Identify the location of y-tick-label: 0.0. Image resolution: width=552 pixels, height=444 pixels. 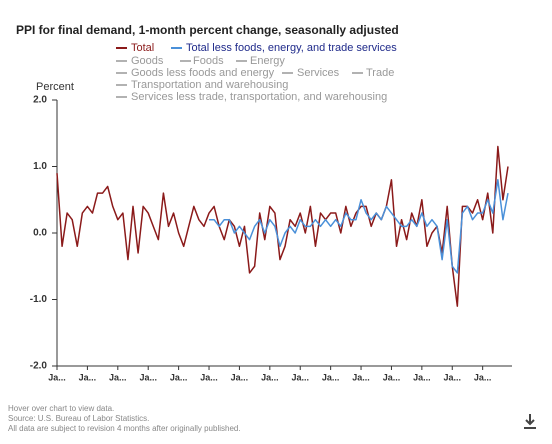
(40, 233).